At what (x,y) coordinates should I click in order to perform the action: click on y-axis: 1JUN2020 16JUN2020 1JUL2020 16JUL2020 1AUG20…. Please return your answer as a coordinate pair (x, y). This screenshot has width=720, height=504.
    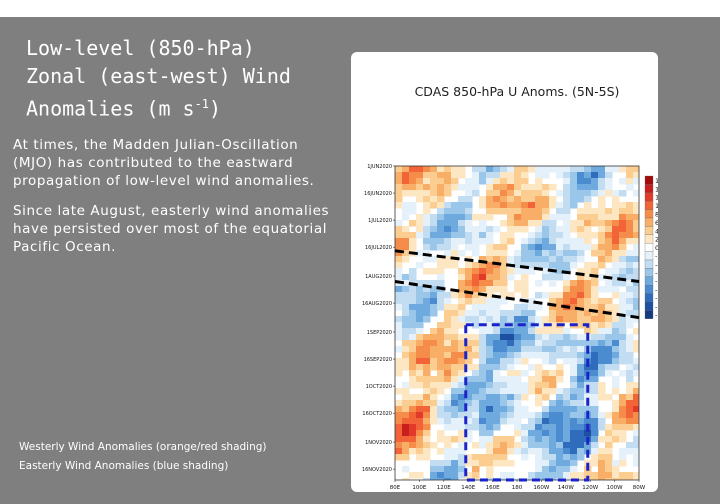
    Looking at the image, I should click on (378, 318).